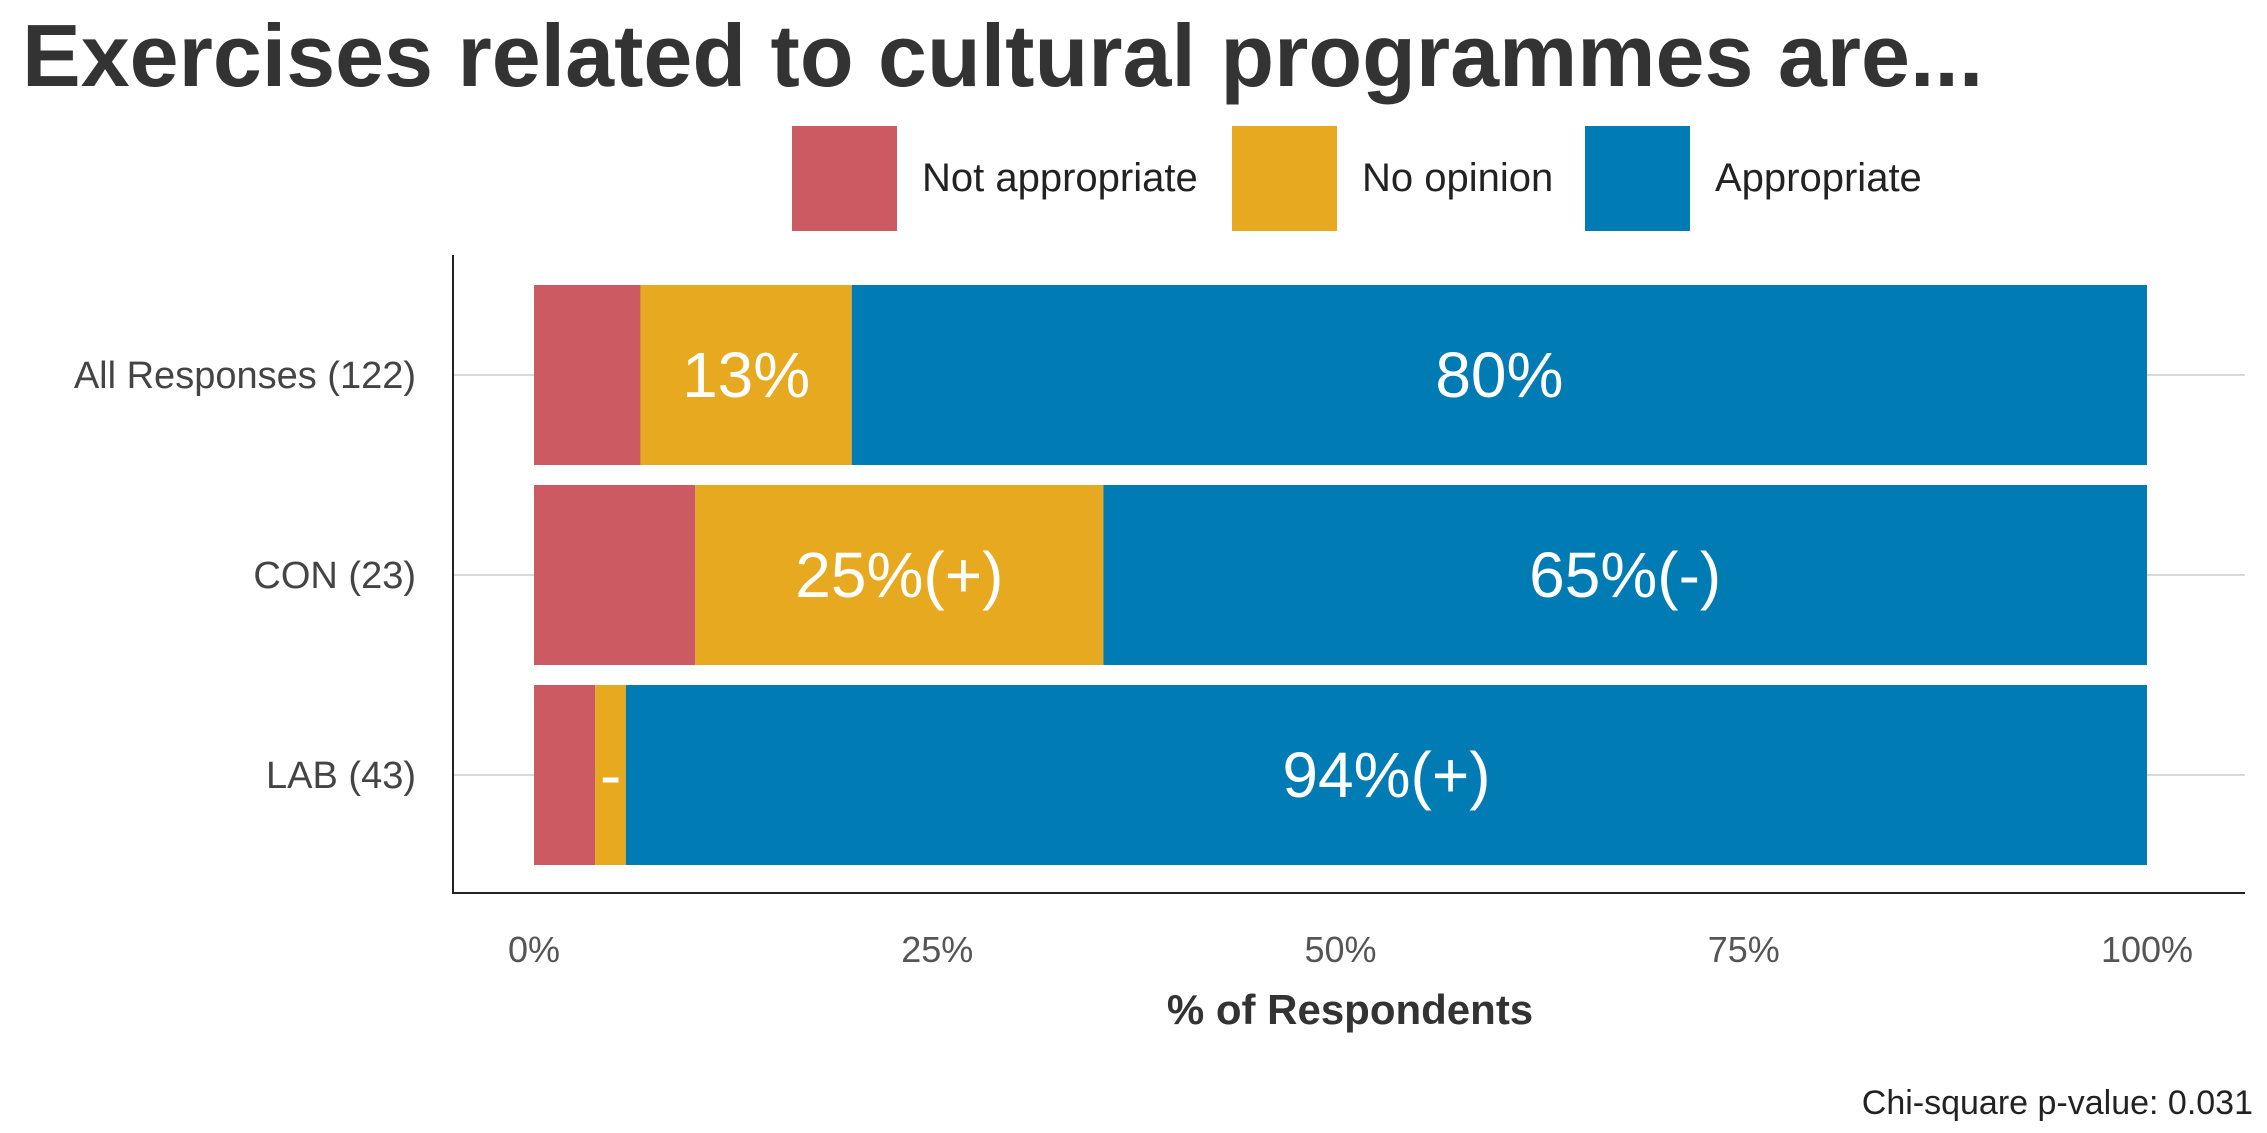 The height and width of the screenshot is (1133, 2267). Describe the element at coordinates (2057, 1103) in the screenshot. I see `chi-square-footnote: Chi-square p-value: 0.031` at that location.